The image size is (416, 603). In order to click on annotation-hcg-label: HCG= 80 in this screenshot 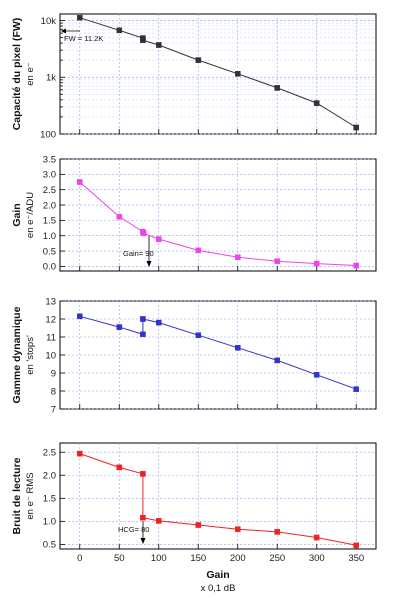, I will do `click(133, 529)`.